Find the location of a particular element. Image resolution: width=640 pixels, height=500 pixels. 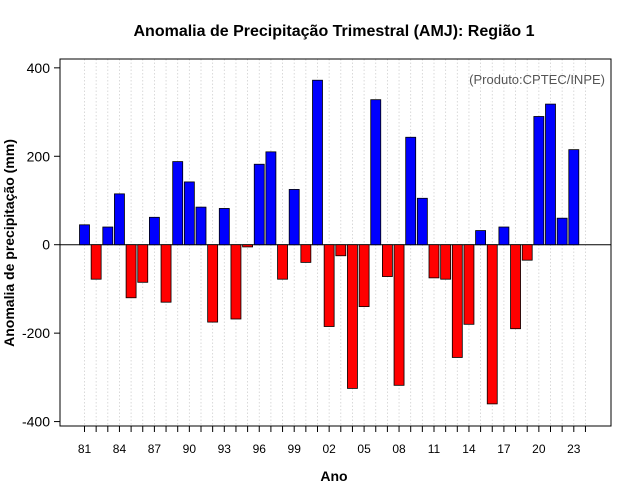

bar-1986 is located at coordinates (143, 263).